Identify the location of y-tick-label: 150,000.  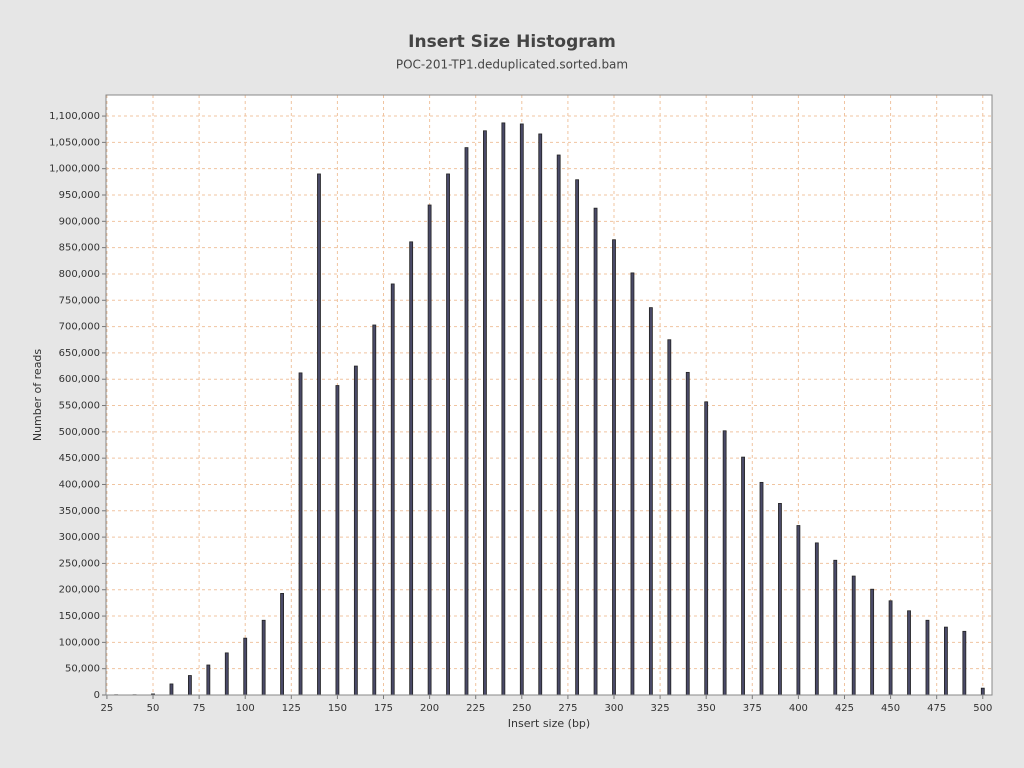
(79, 616).